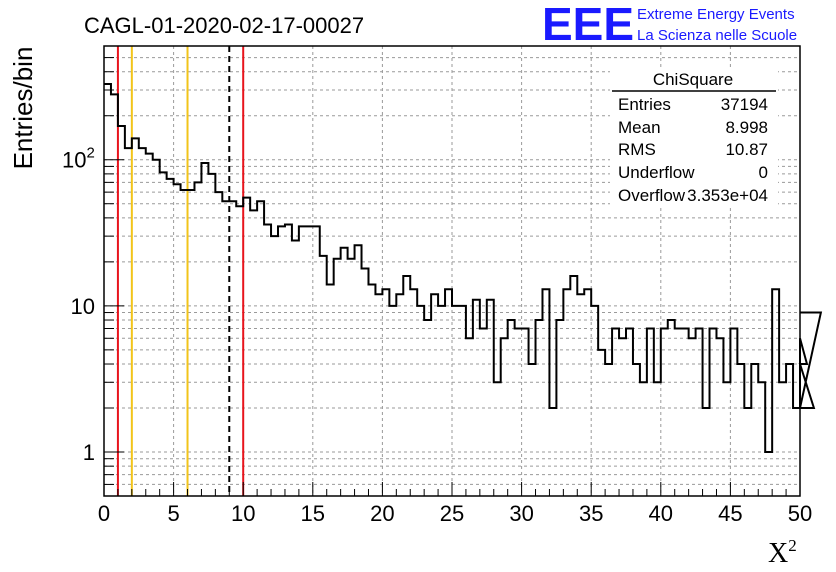 This screenshot has height=572, width=836. I want to click on x-tick-label: 0, so click(104, 513).